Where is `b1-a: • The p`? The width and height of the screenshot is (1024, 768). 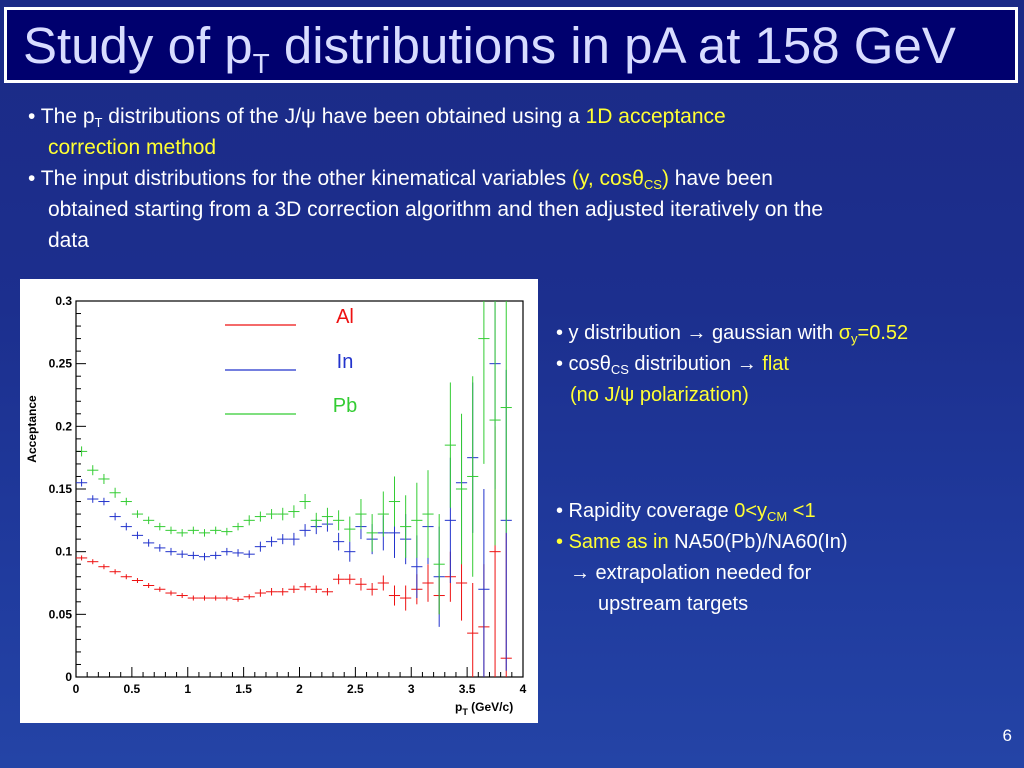 b1-a: • The p is located at coordinates (61, 116).